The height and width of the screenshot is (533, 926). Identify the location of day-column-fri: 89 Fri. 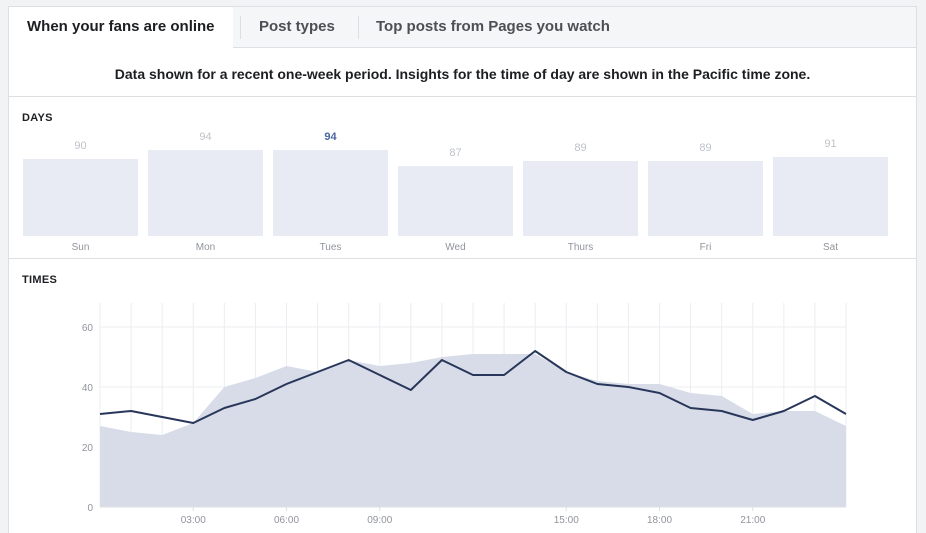
(705, 133).